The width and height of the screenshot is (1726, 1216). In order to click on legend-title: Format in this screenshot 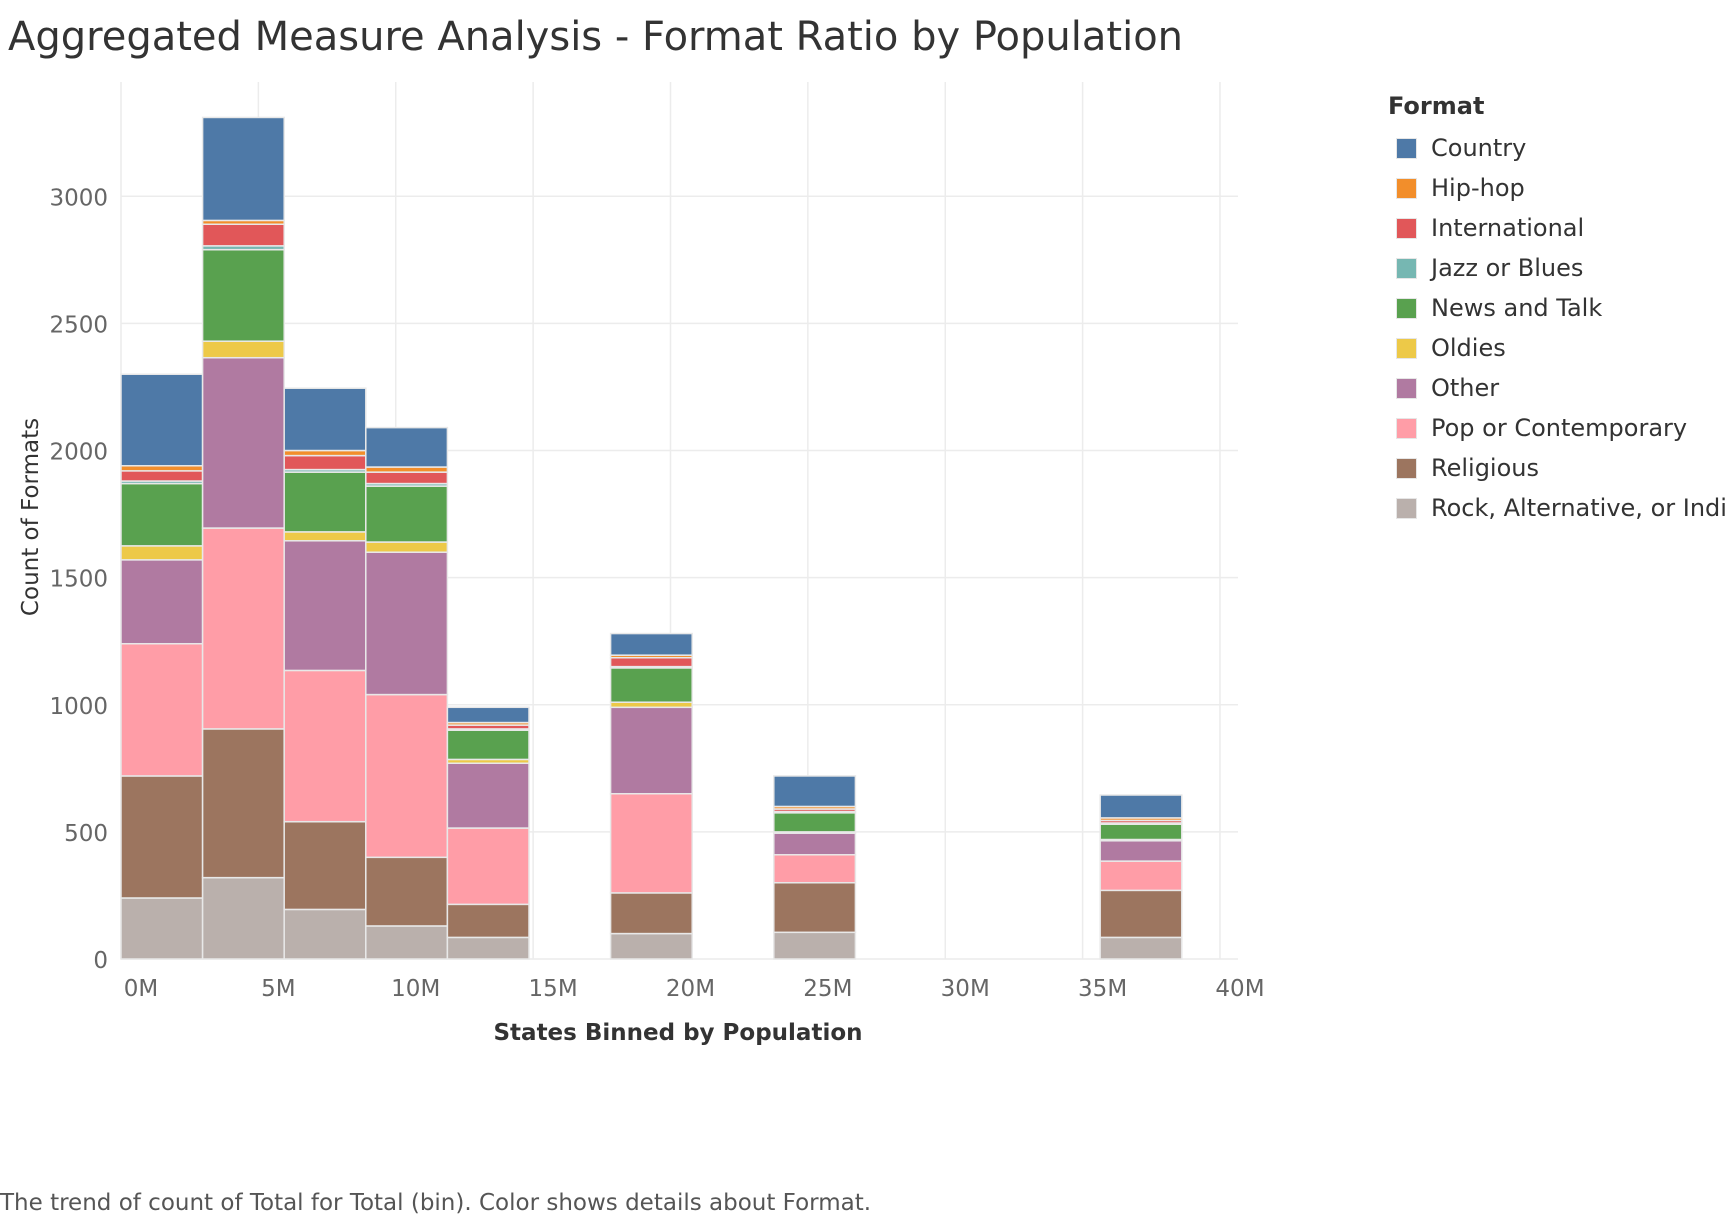, I will do `click(1436, 106)`.